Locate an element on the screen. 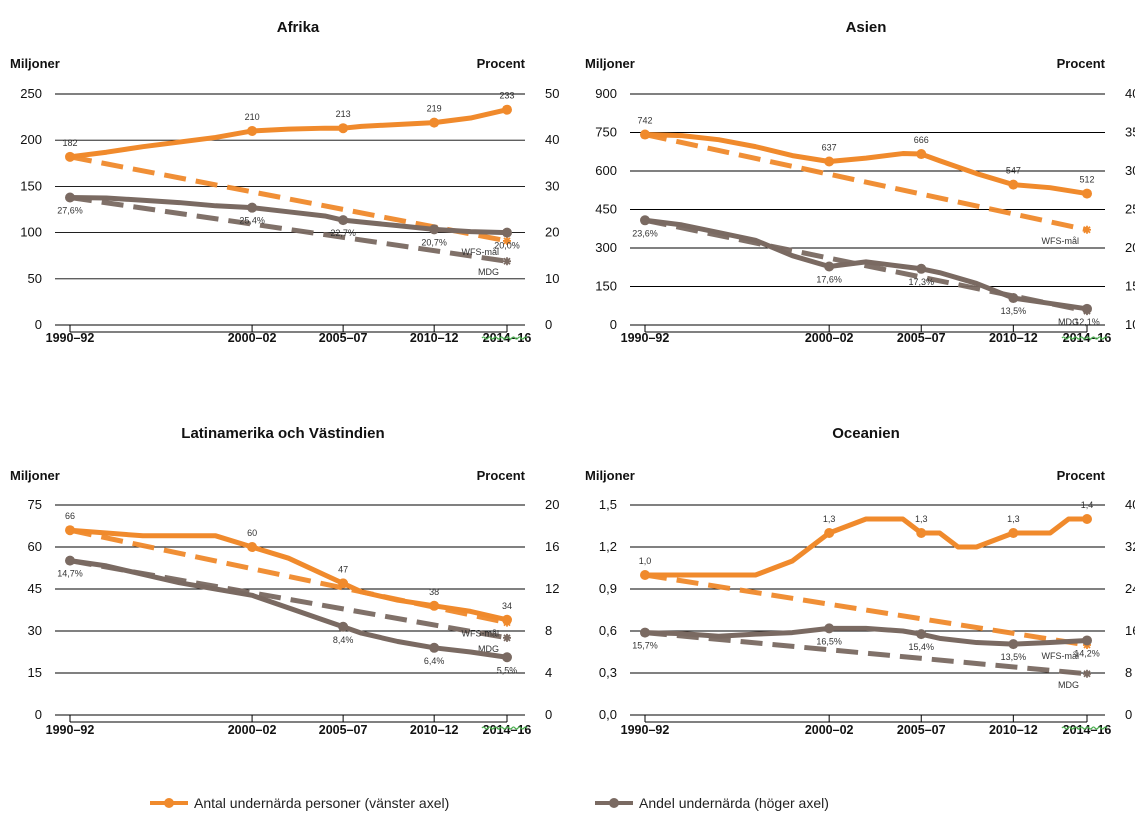  count-data-label: 47 is located at coordinates (343, 569).